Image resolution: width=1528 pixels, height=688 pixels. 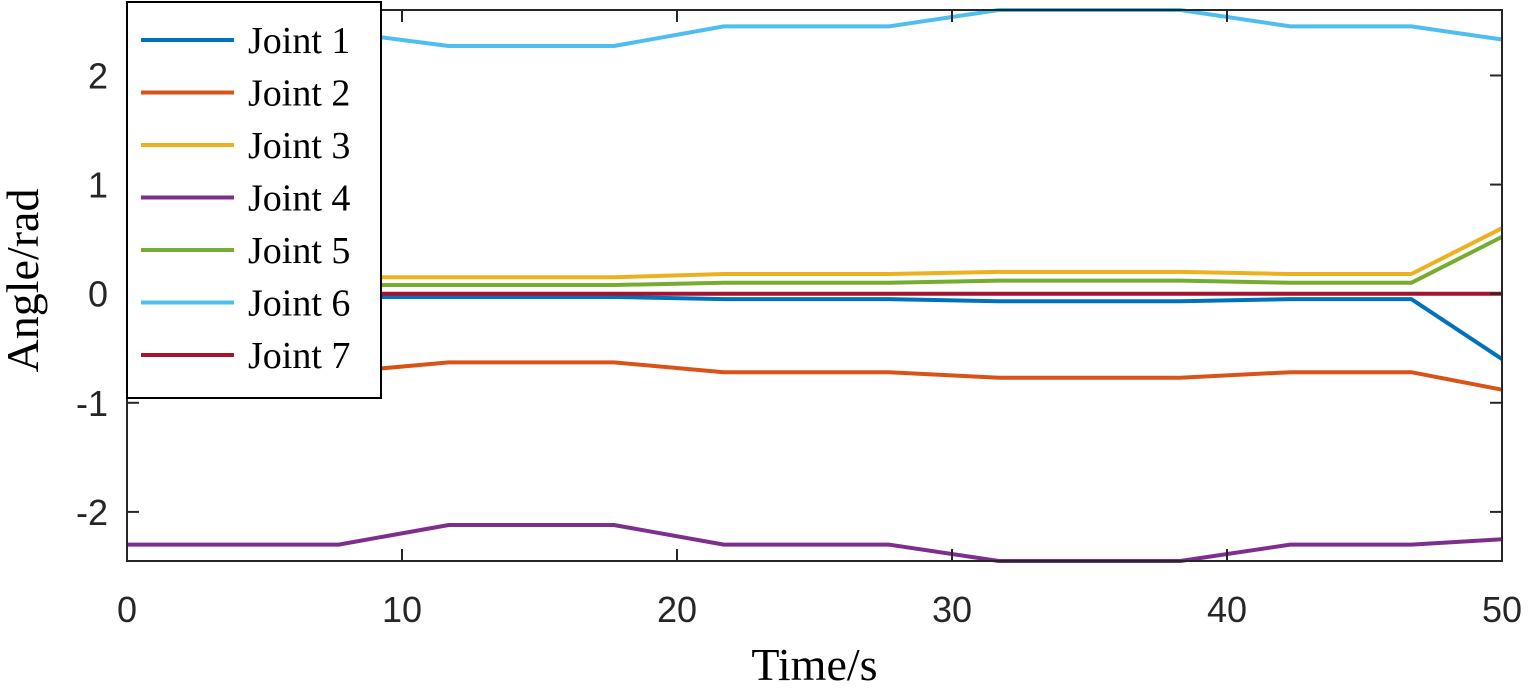 I want to click on x-tick-label: 0, so click(x=127, y=609).